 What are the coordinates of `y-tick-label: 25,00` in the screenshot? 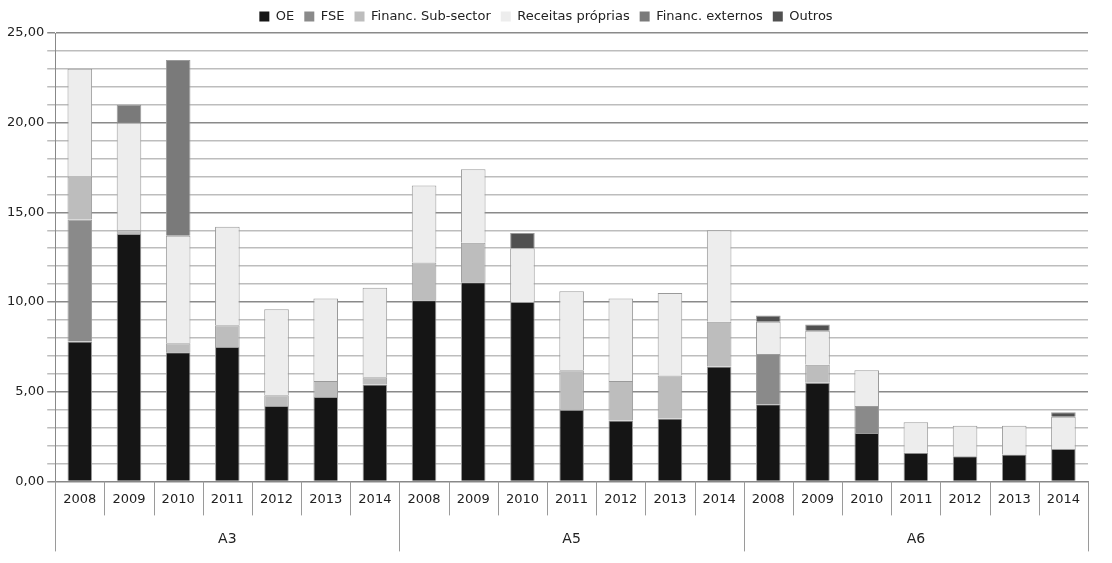 It's located at (26, 32).